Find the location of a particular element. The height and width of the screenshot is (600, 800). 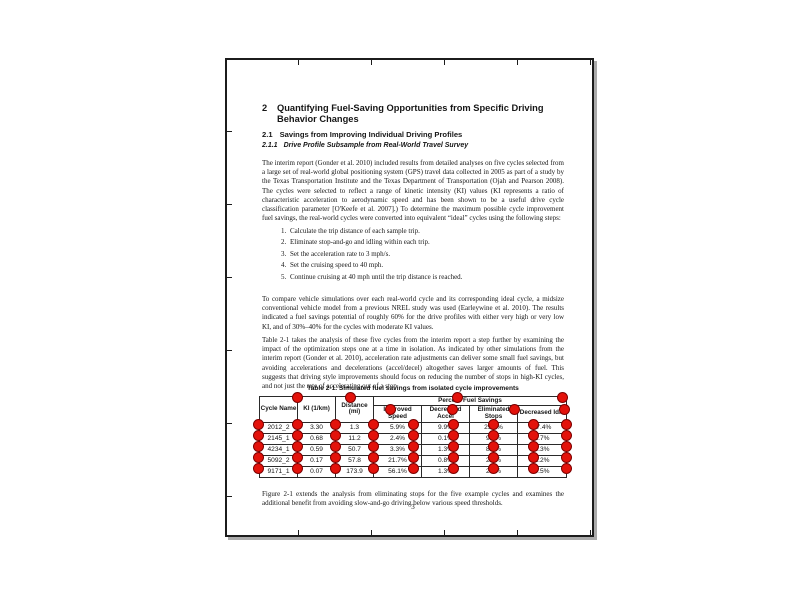

column-header-ki: KI (1/km) is located at coordinates (316, 409).